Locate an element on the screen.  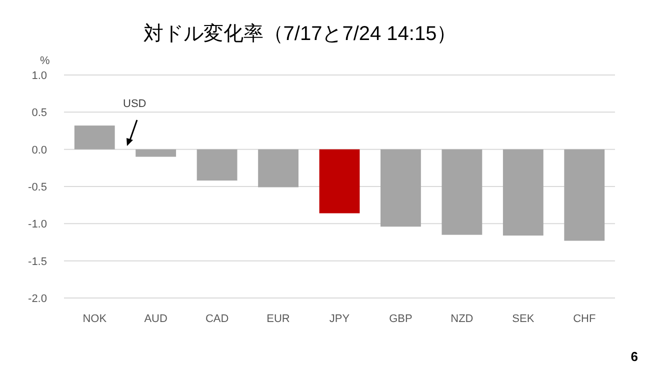
x-tick-label: EUR is located at coordinates (278, 319).